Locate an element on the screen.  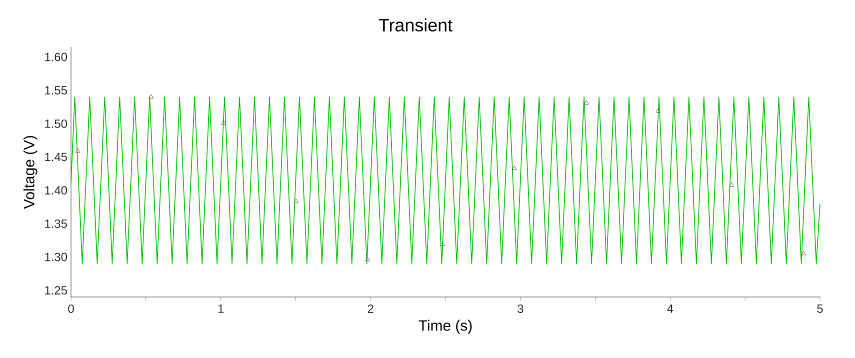
x-tick-label: 4 is located at coordinates (670, 308).